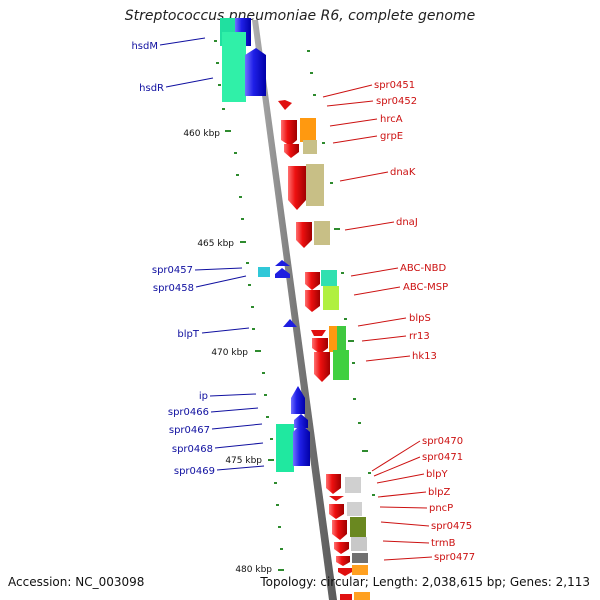 This screenshot has width=600, height=600. What do you see at coordinates (441, 508) in the screenshot?
I see `gene-label-pncP: pncP` at bounding box center [441, 508].